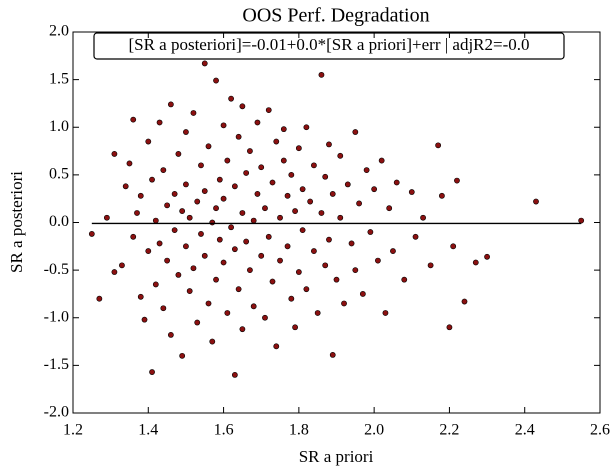  What do you see at coordinates (56, 364) in the screenshot?
I see `y-tick-label: -1.5` at bounding box center [56, 364].